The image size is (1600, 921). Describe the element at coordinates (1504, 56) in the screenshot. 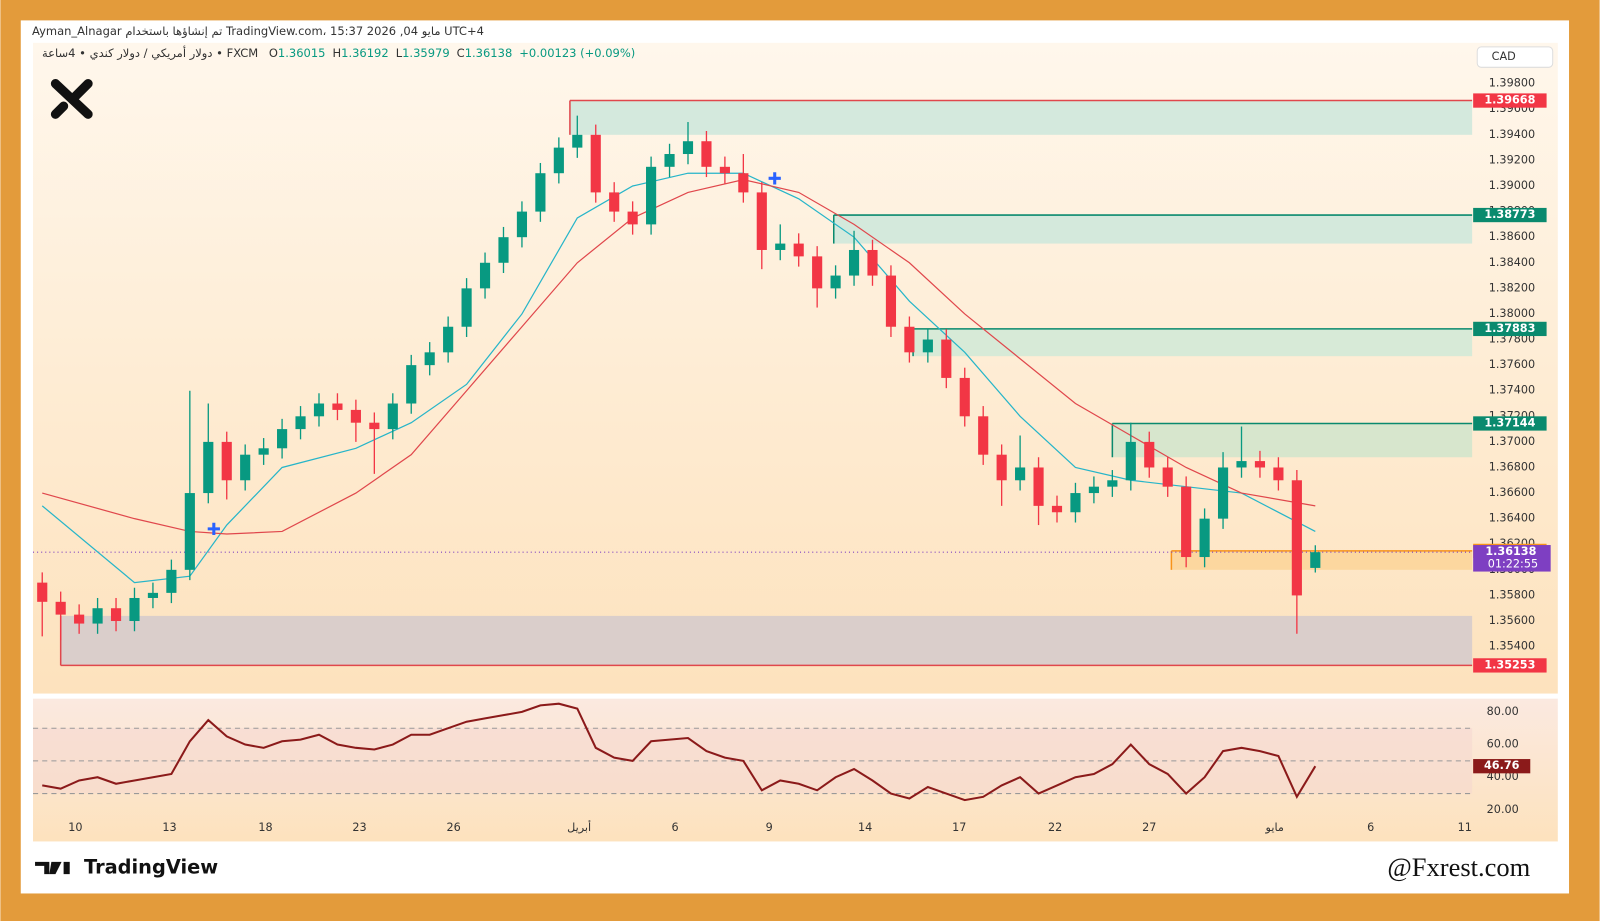

I see `currency: CAD` at that location.